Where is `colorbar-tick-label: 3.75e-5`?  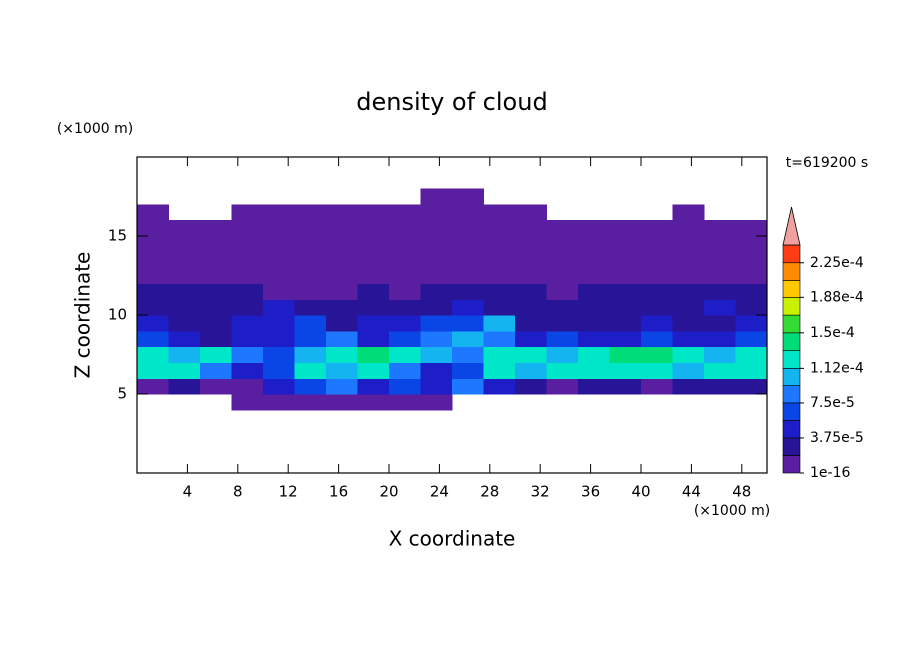 colorbar-tick-label: 3.75e-5 is located at coordinates (837, 438).